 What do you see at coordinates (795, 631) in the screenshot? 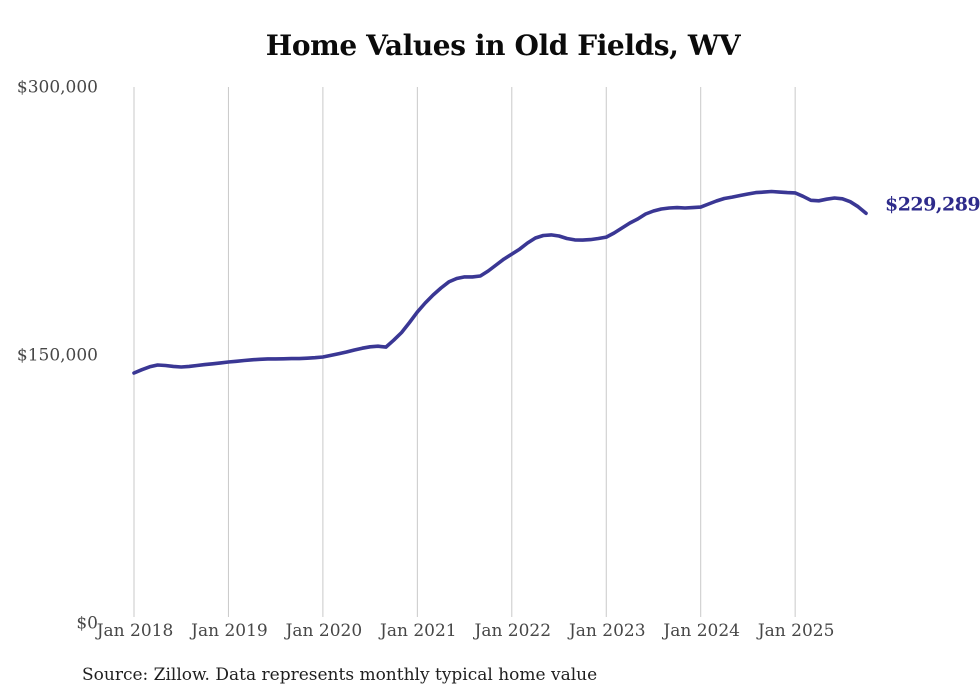
I see `x-tick-label: Jan 2025` at bounding box center [795, 631].